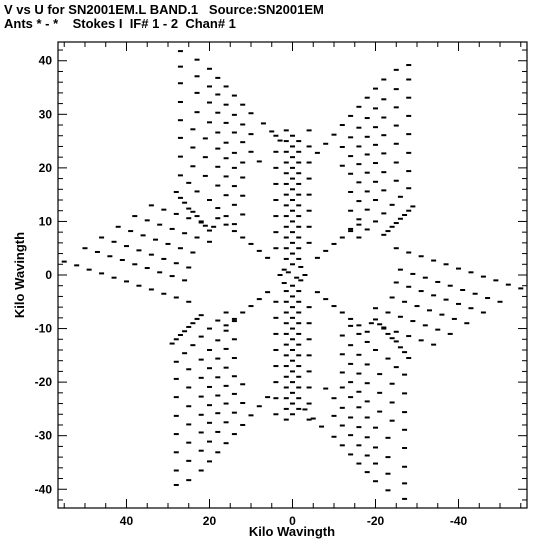  What do you see at coordinates (44, 329) in the screenshot?
I see `y-tick-label: -10` at bounding box center [44, 329].